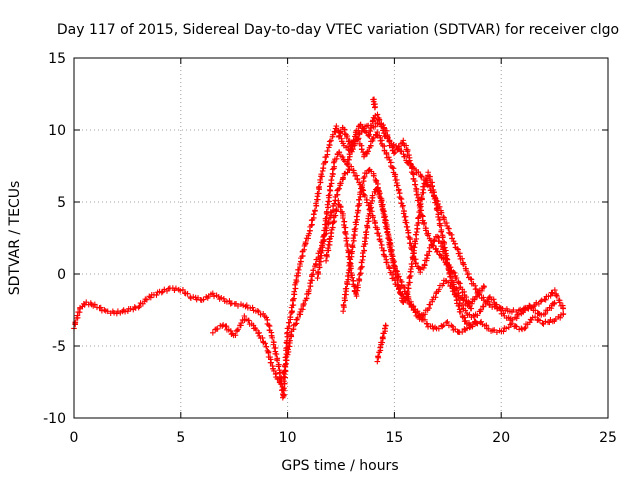 This screenshot has width=640, height=480. I want to click on y-tick-label: 15, so click(57, 59).